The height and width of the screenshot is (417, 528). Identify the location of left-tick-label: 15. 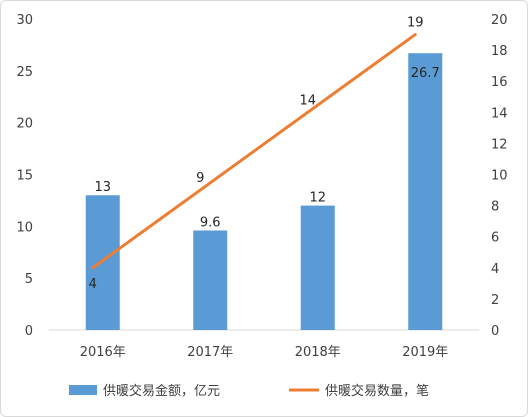
(24, 176).